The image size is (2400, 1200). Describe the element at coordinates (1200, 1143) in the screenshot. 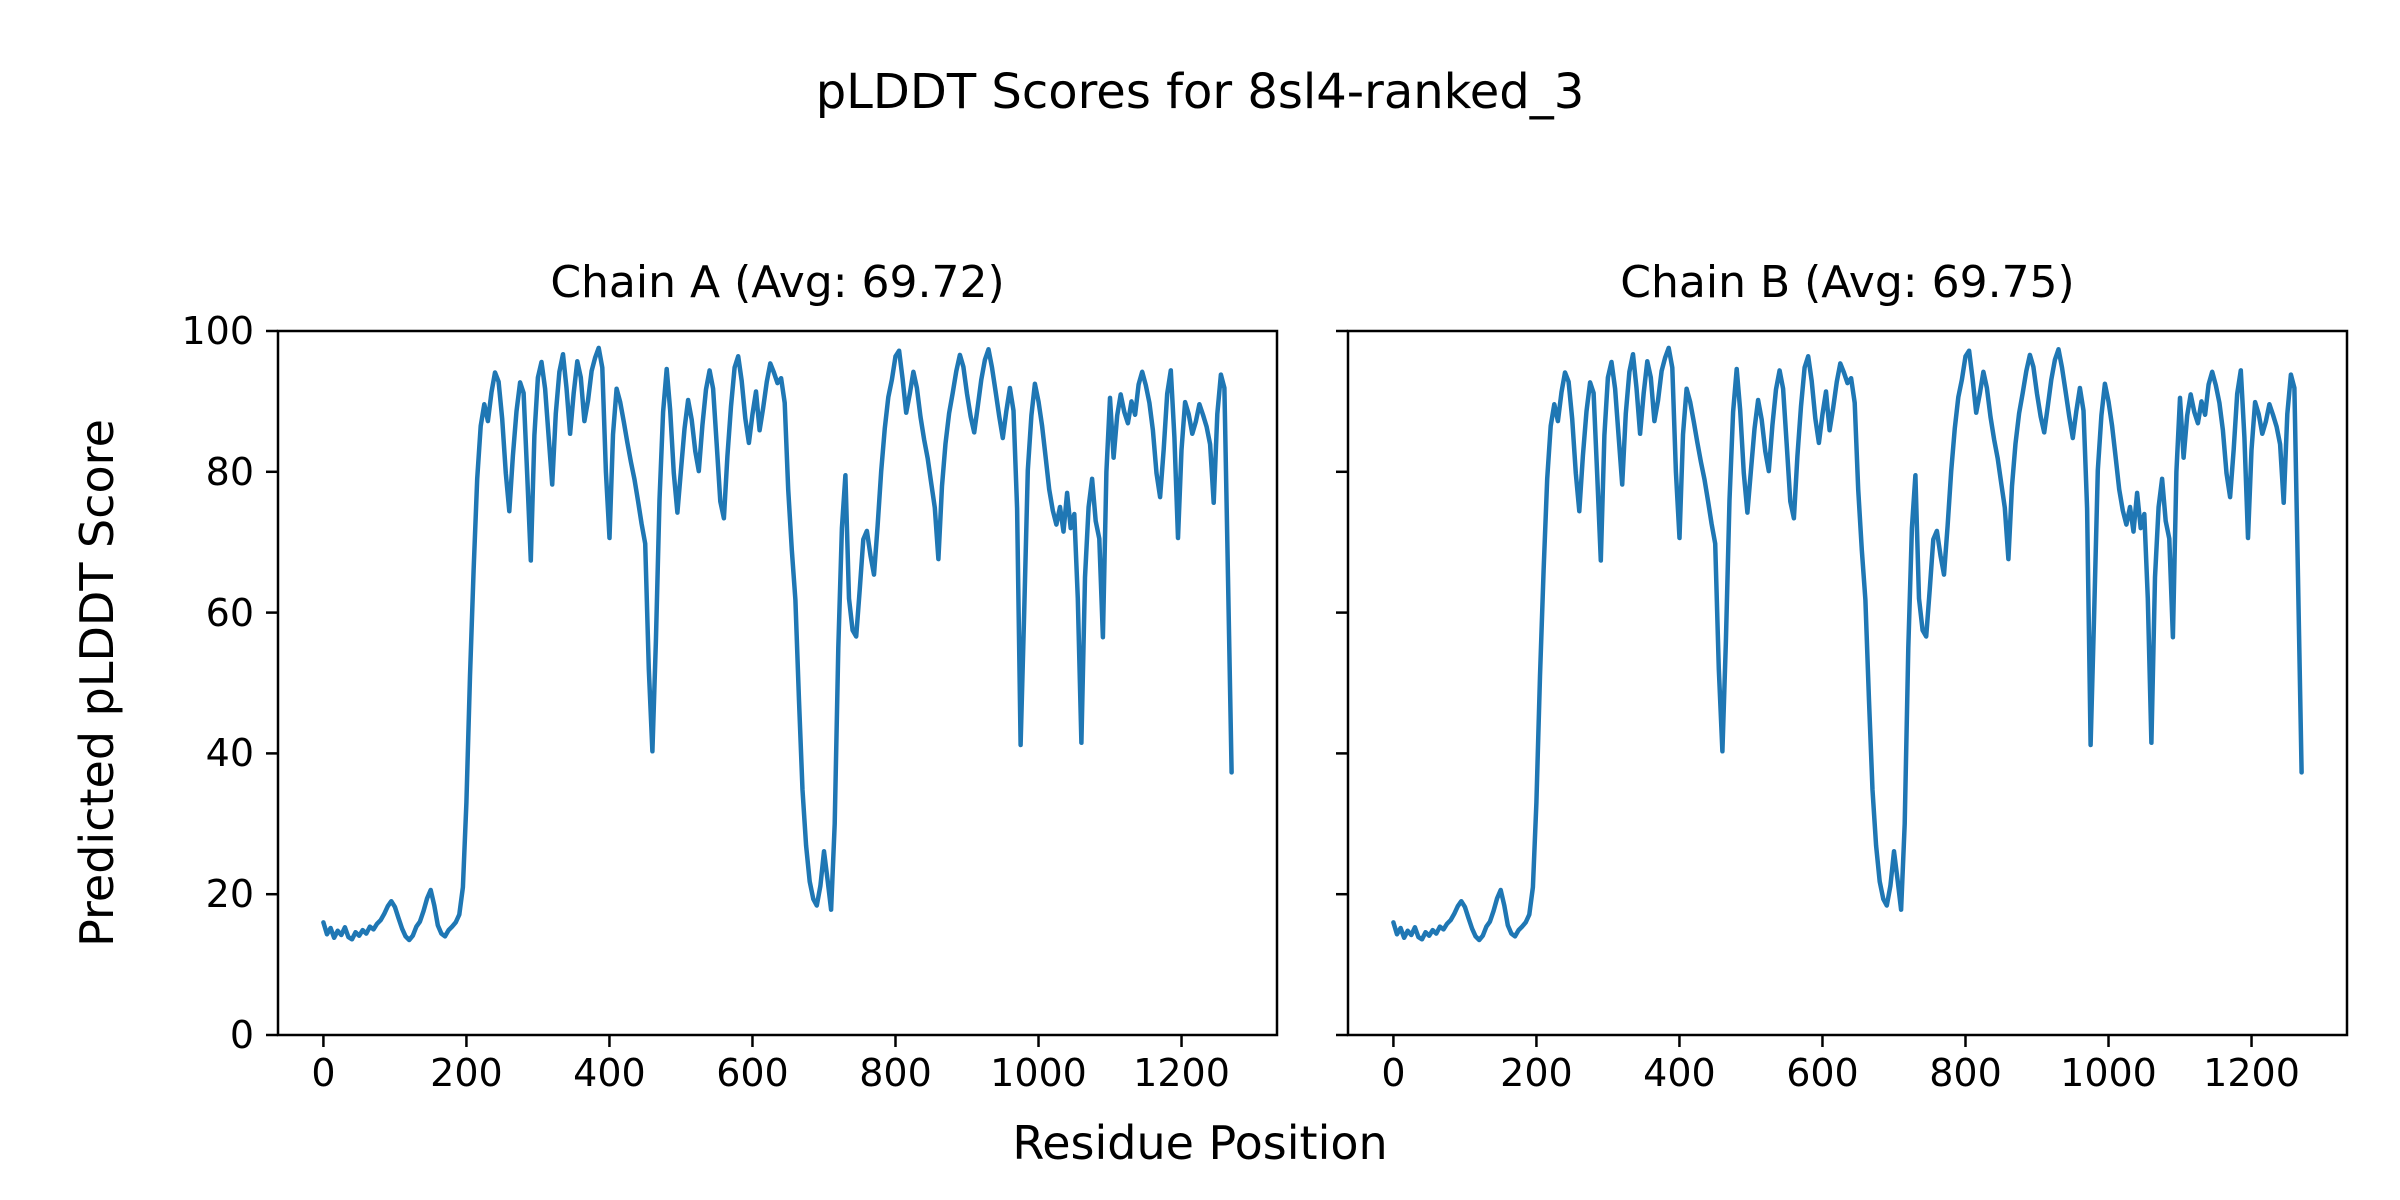

I see `x-axis-label: Residue Position` at that location.